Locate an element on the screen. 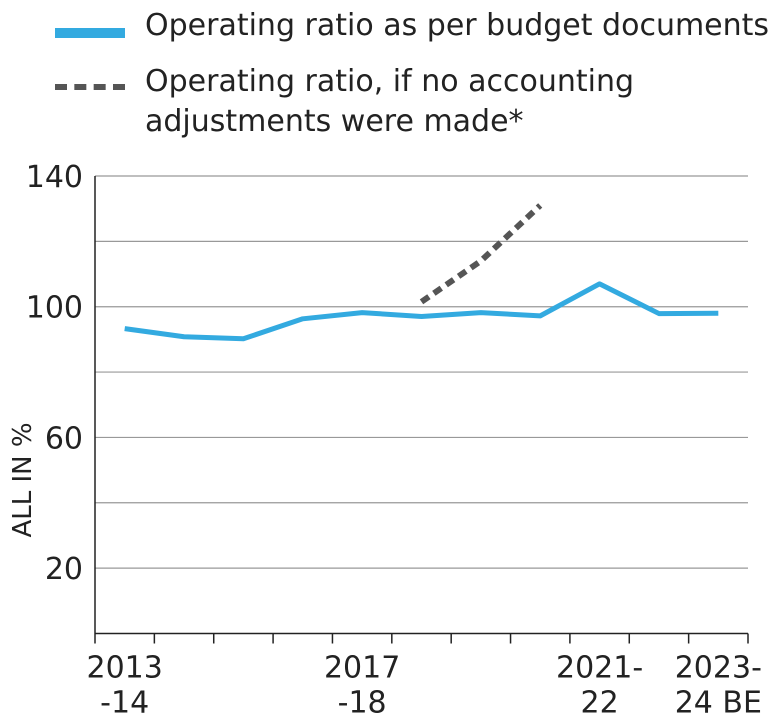  x-tick-label: 2013 -14 is located at coordinates (125, 683).